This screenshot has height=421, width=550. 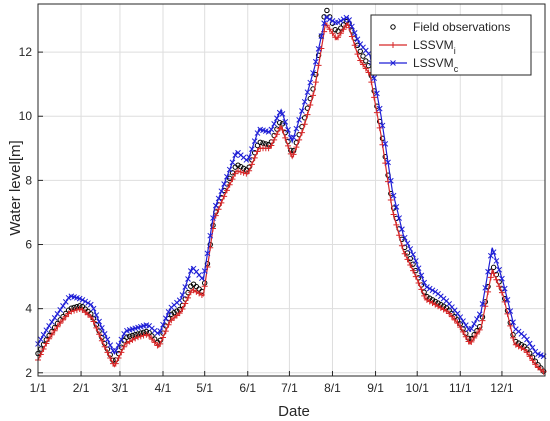 I want to click on legend-entry: LSSVMc, so click(x=436, y=65).